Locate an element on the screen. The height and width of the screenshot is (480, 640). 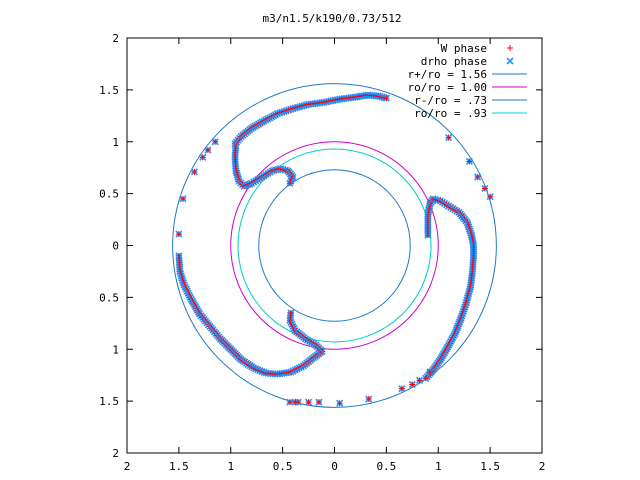
legend-label-circle-ro93: ro/ro = .93 is located at coordinates (450, 113).